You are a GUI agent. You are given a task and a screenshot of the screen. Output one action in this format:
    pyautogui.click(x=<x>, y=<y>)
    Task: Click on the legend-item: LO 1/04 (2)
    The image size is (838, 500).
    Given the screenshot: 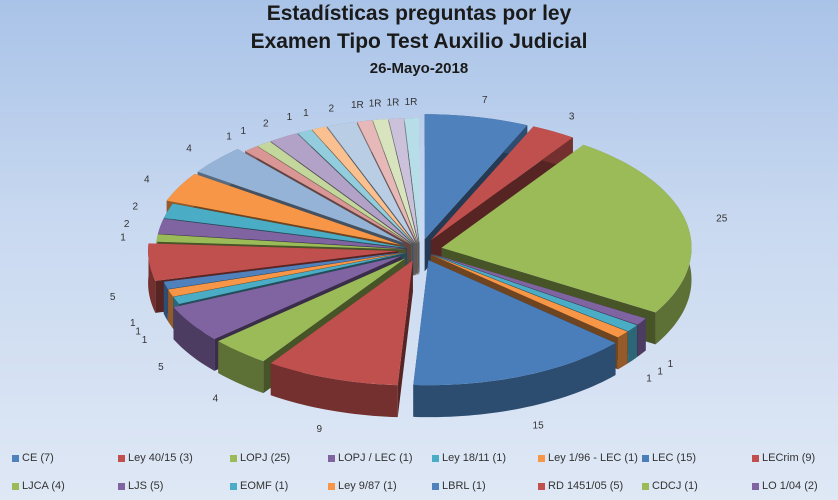 What is the action you would take?
    pyautogui.click(x=785, y=486)
    